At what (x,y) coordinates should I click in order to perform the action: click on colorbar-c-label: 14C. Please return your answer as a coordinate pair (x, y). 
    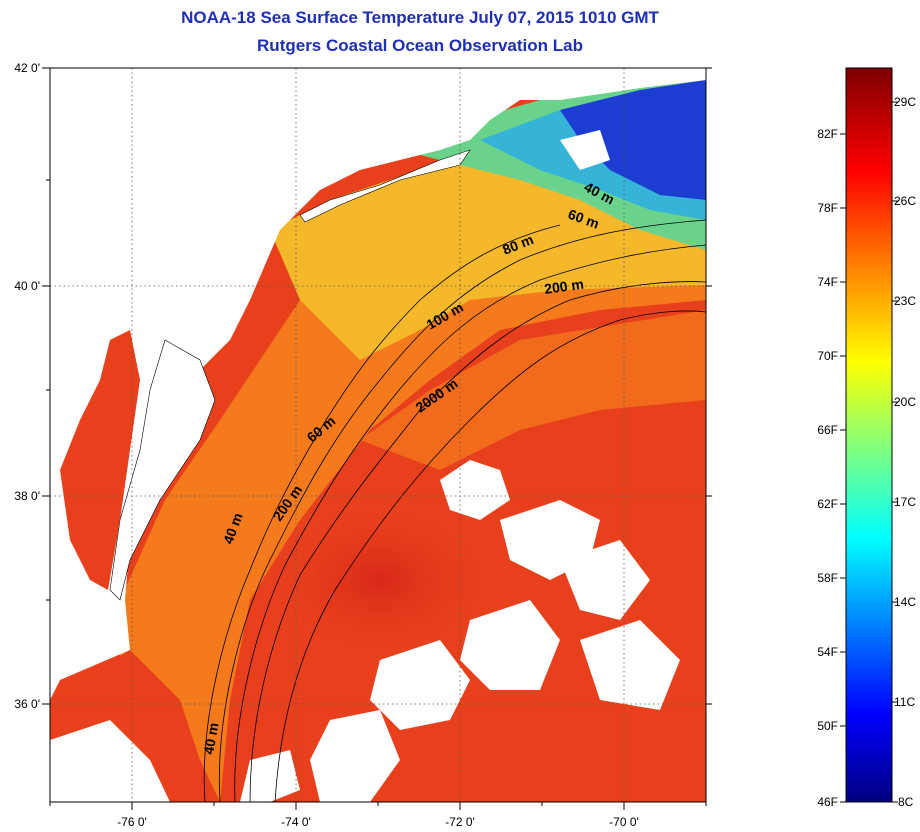
    Looking at the image, I should click on (905, 602).